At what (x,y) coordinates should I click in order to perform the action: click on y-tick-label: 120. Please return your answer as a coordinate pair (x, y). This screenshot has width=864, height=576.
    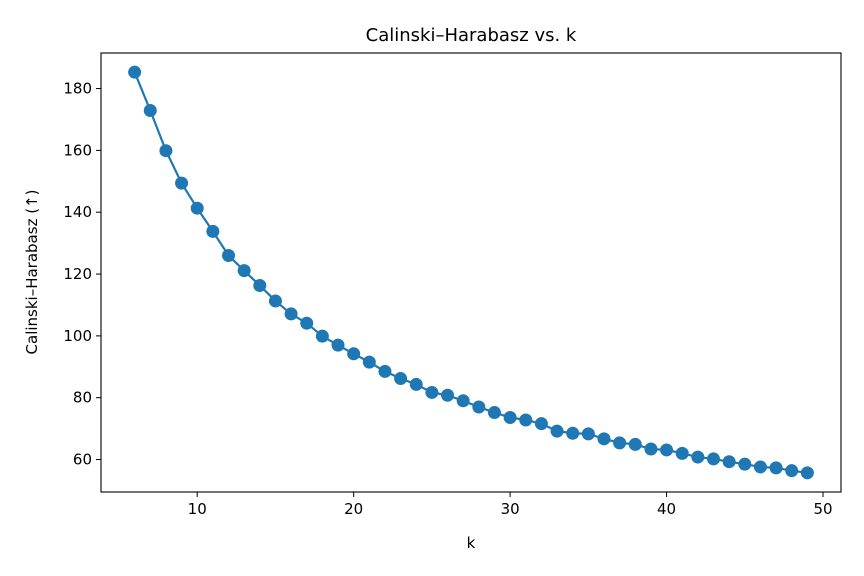
    Looking at the image, I should click on (77, 274).